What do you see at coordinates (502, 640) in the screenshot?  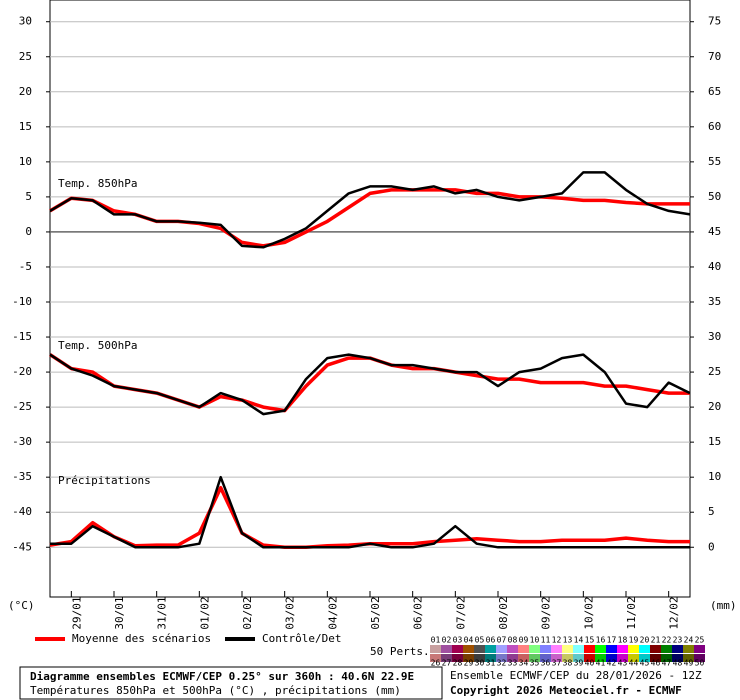 I see `member-label: 07` at bounding box center [502, 640].